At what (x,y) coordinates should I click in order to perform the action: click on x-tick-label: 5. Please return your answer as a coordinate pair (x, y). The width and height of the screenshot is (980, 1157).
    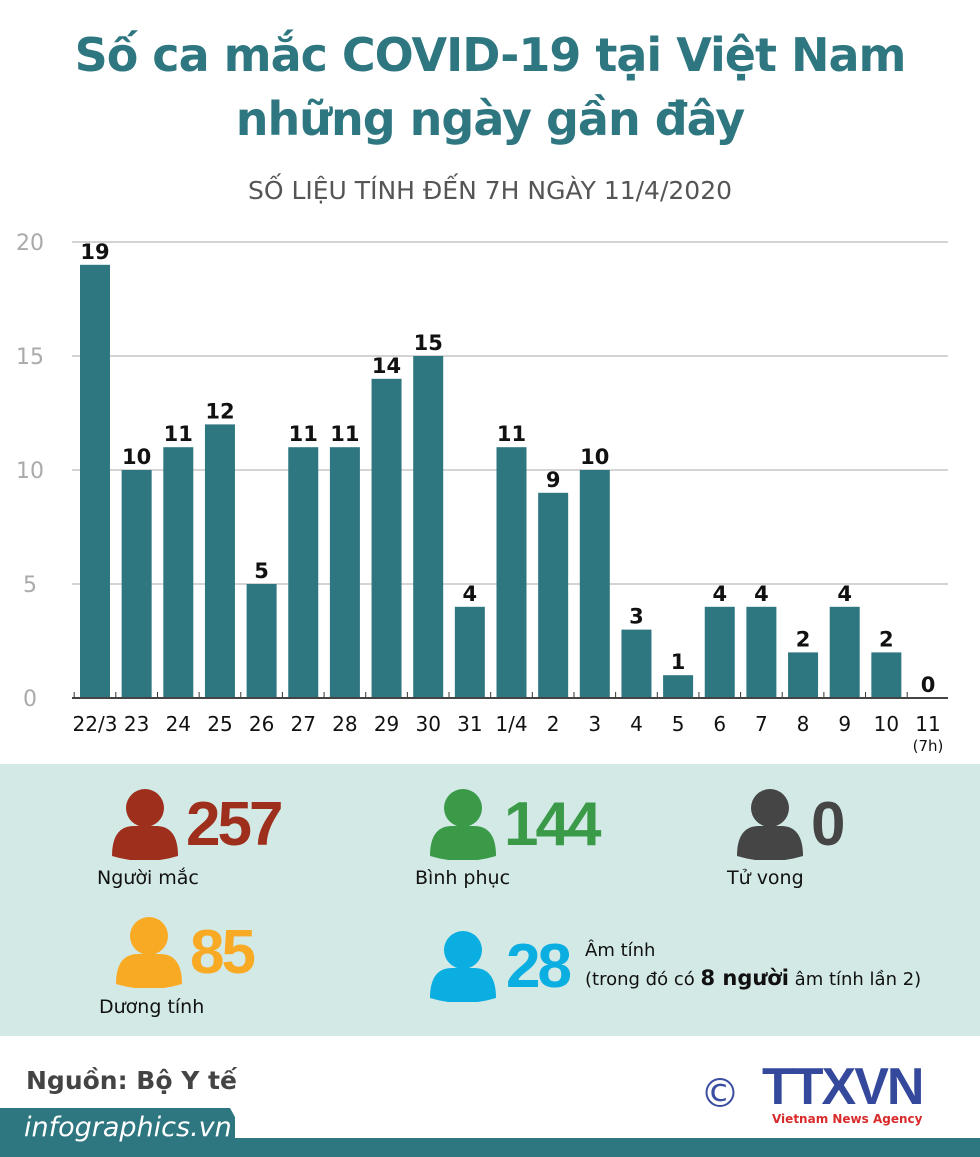
    Looking at the image, I should click on (678, 724).